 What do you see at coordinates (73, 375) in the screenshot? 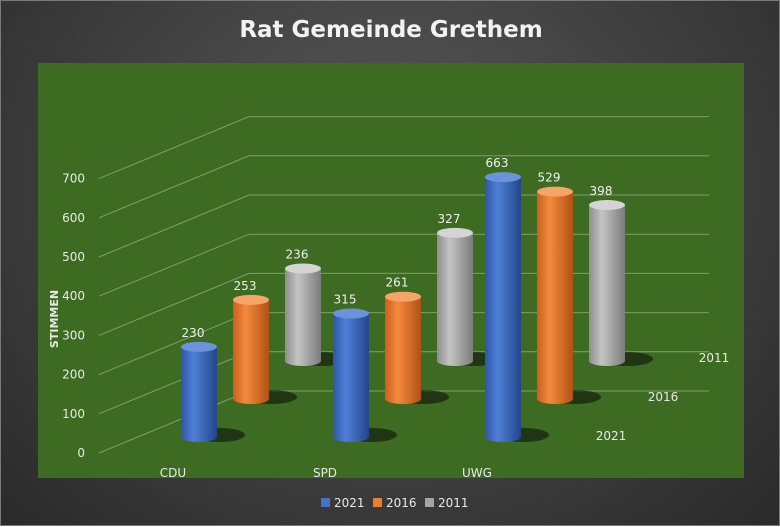
I see `y-tick-label: 200` at bounding box center [73, 375].